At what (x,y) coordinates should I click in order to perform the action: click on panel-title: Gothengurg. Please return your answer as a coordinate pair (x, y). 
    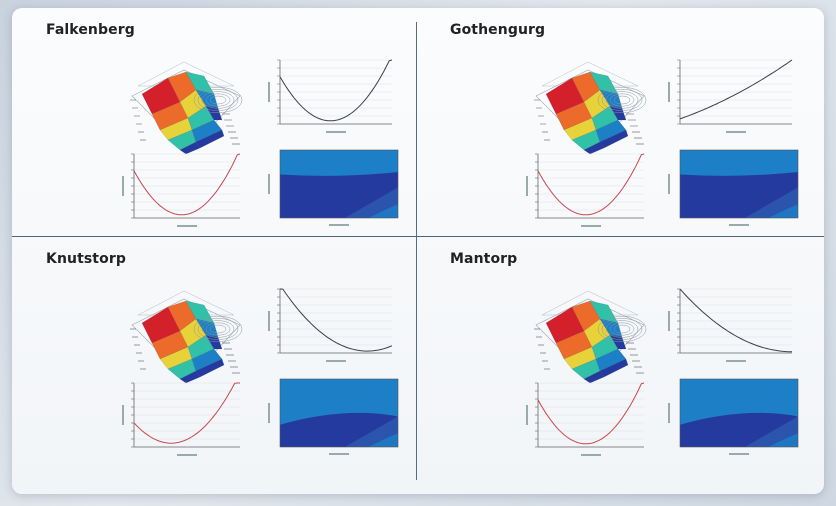
    Looking at the image, I should click on (498, 30).